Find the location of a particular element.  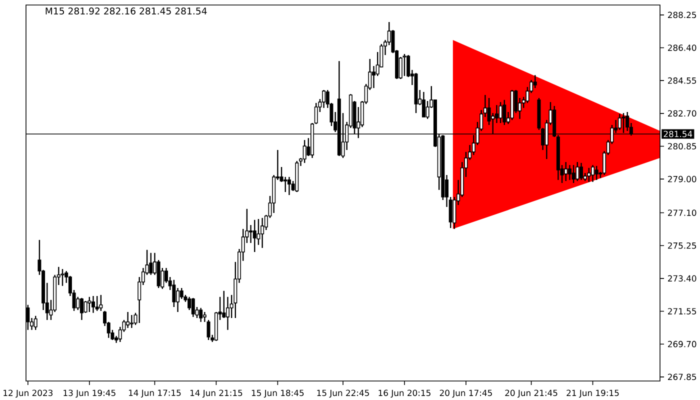

y-tick-label: 271.55 is located at coordinates (682, 311).